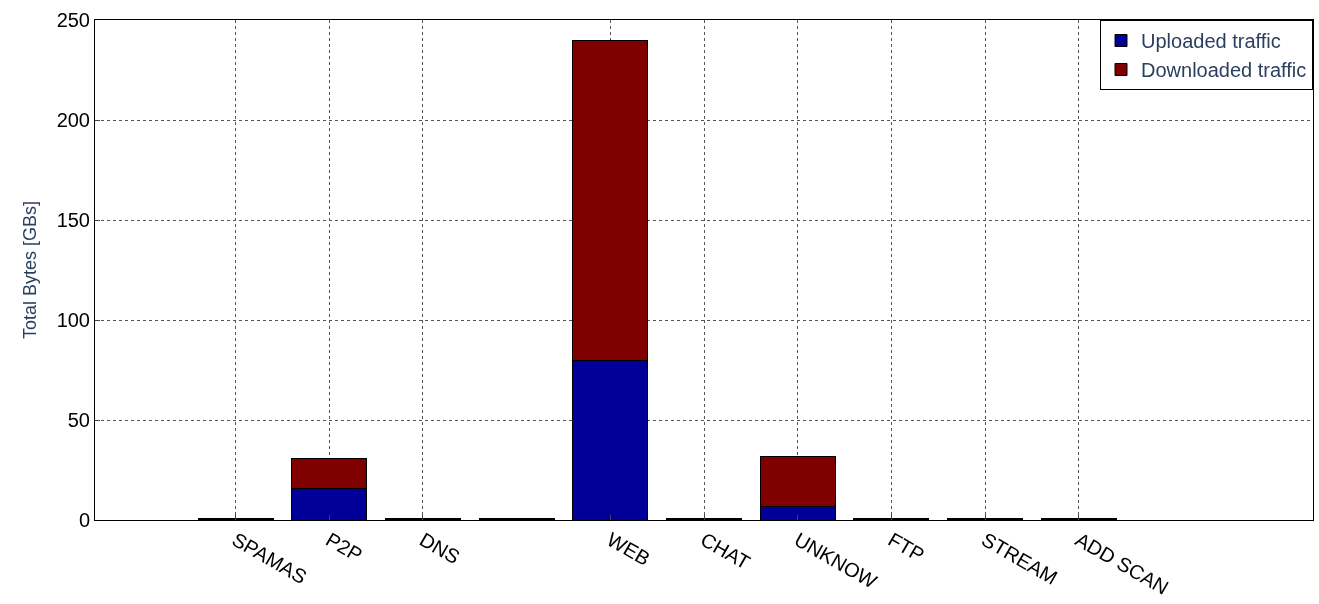  I want to click on y-tick-label: 200, so click(73, 120).